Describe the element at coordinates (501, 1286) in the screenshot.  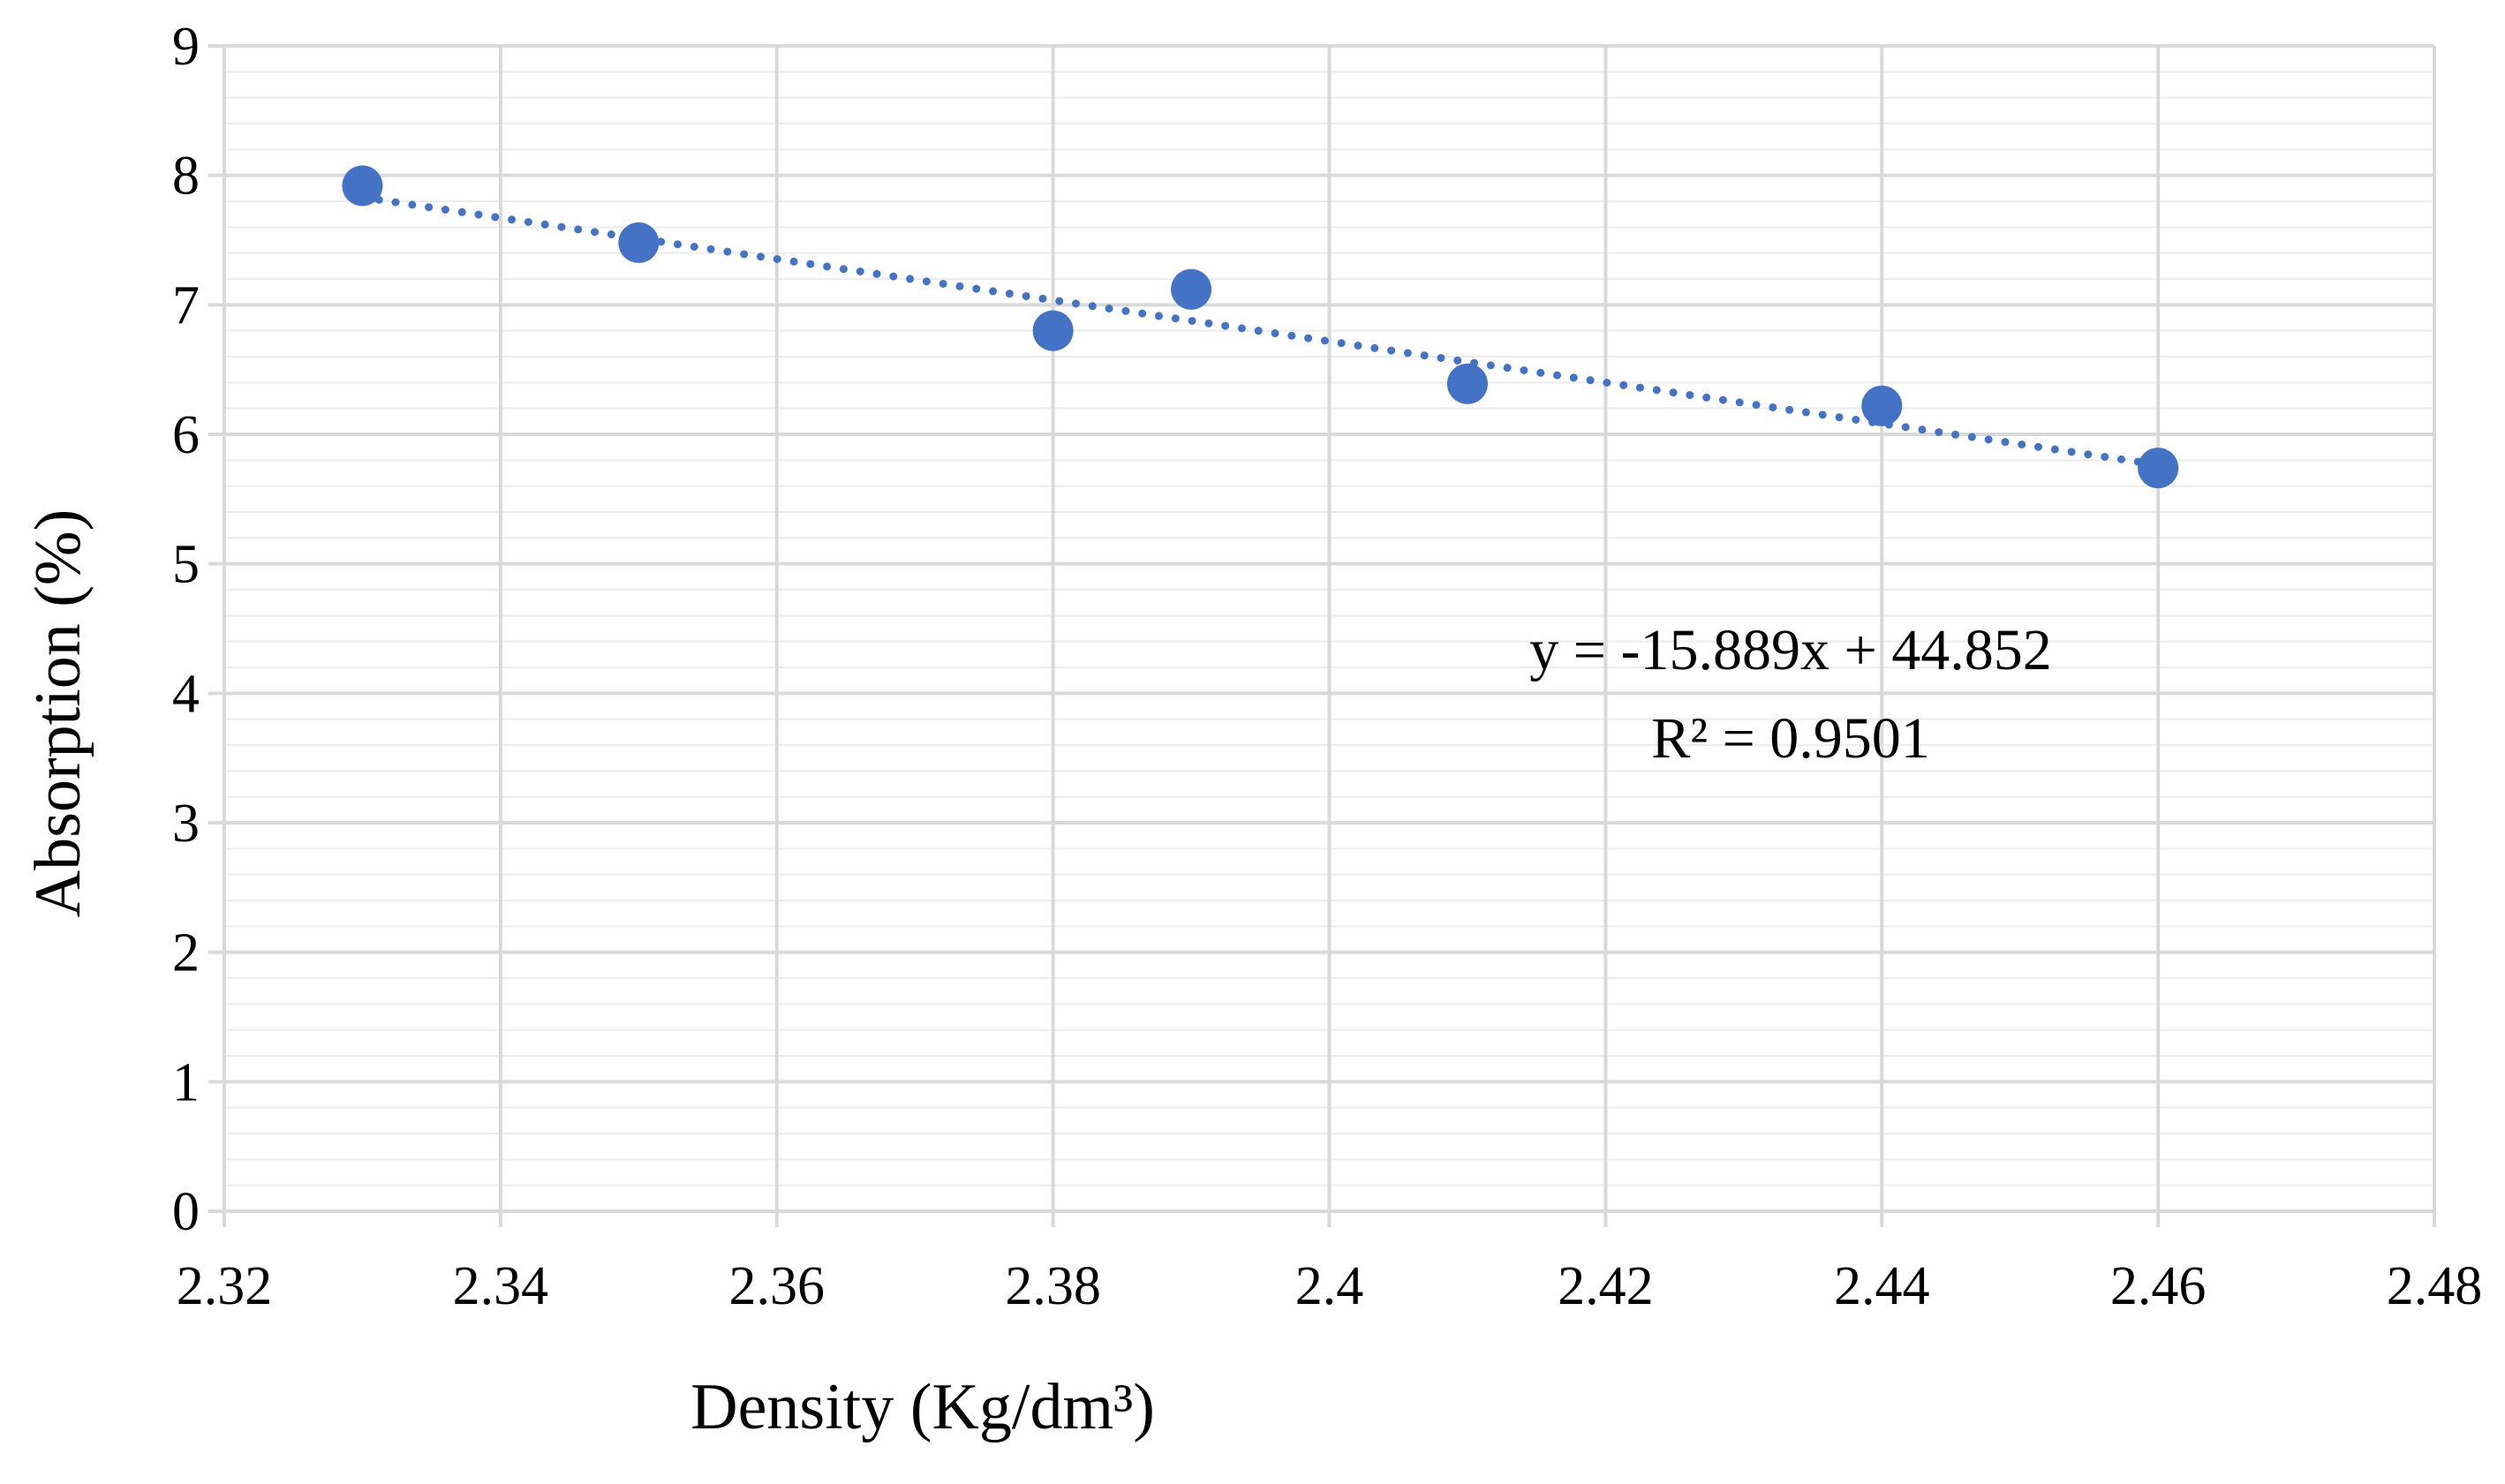
I see `x-tick-label: 2.34` at that location.